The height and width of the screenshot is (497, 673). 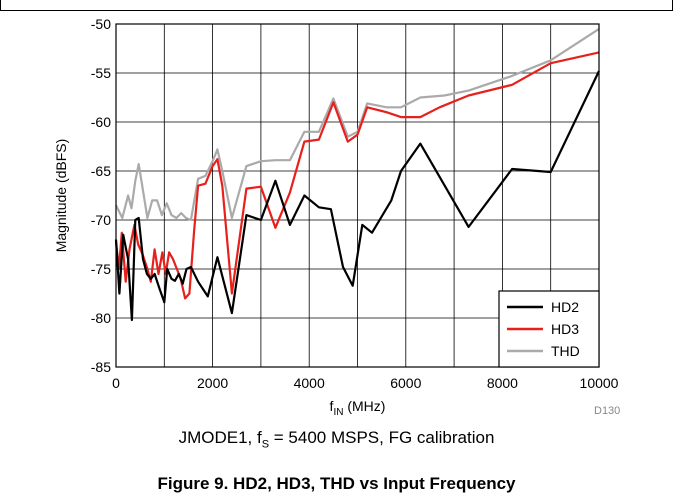 I want to click on y-axis-label: Magnitude (dBFS), so click(x=61, y=196).